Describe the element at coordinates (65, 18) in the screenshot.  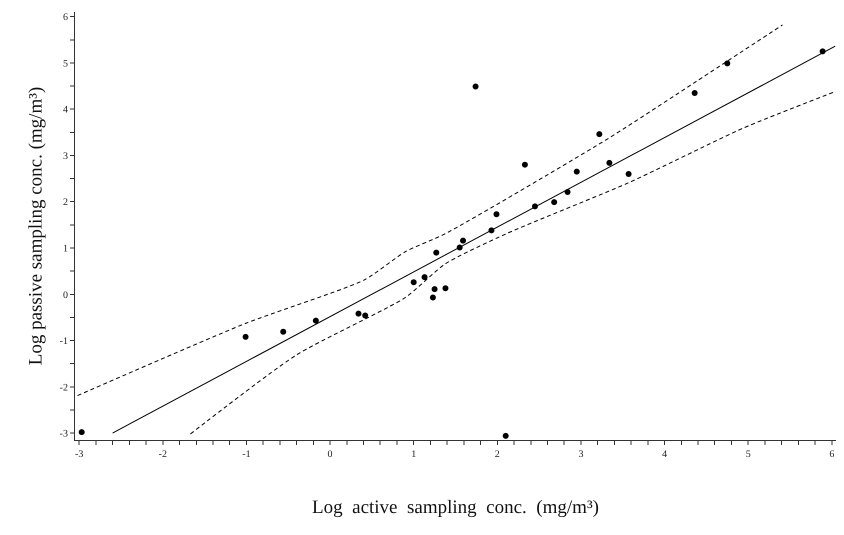
I see `y-tick-label: 6` at that location.